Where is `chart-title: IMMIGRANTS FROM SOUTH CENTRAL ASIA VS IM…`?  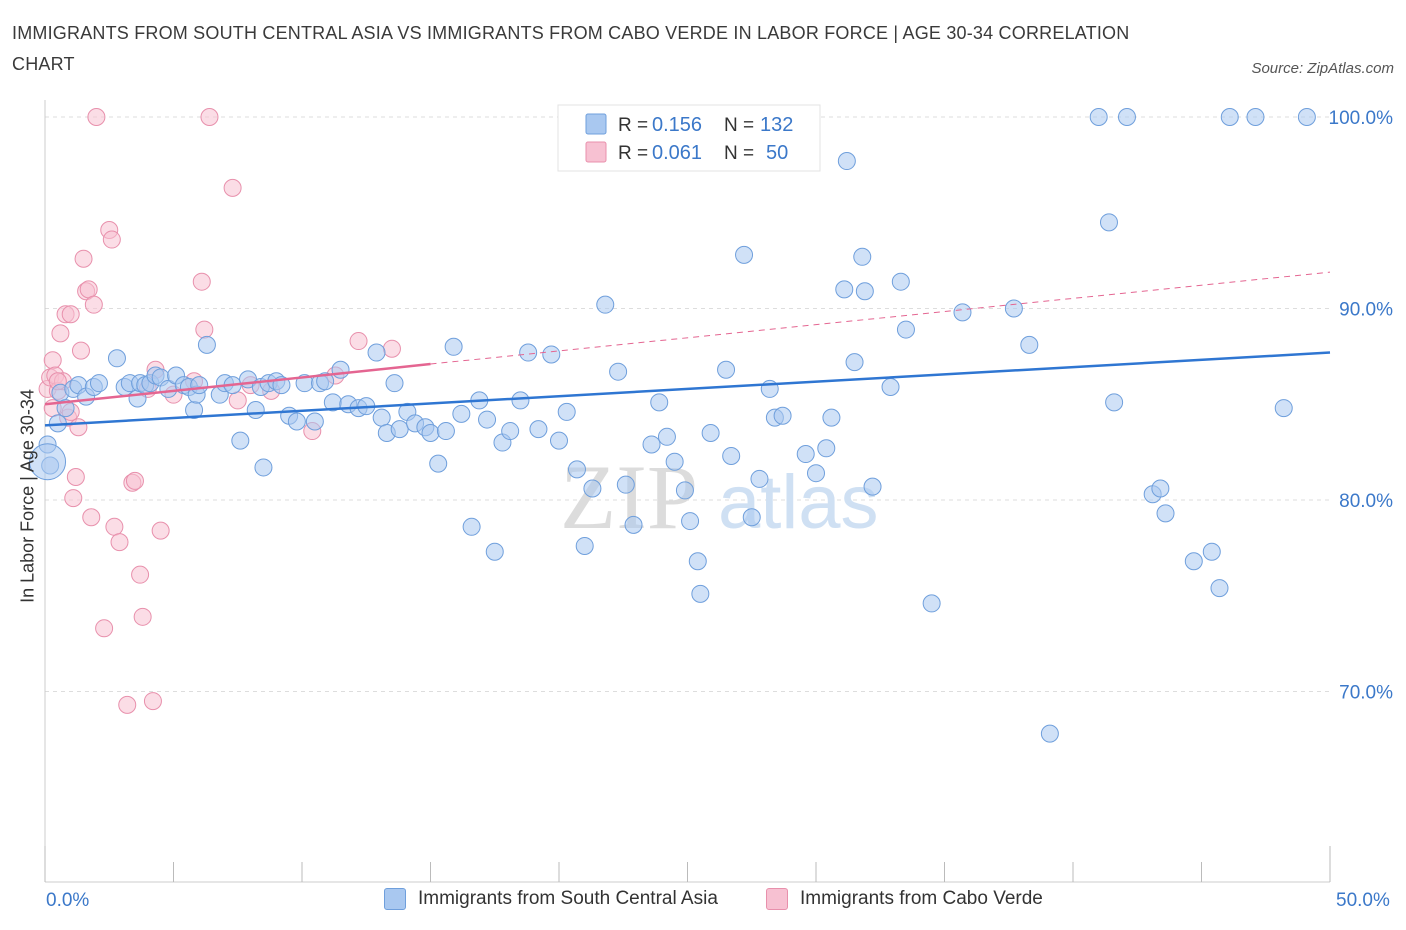 chart-title: IMMIGRANTS FROM SOUTH CENTRAL ASIA VS IM… is located at coordinates (571, 48).